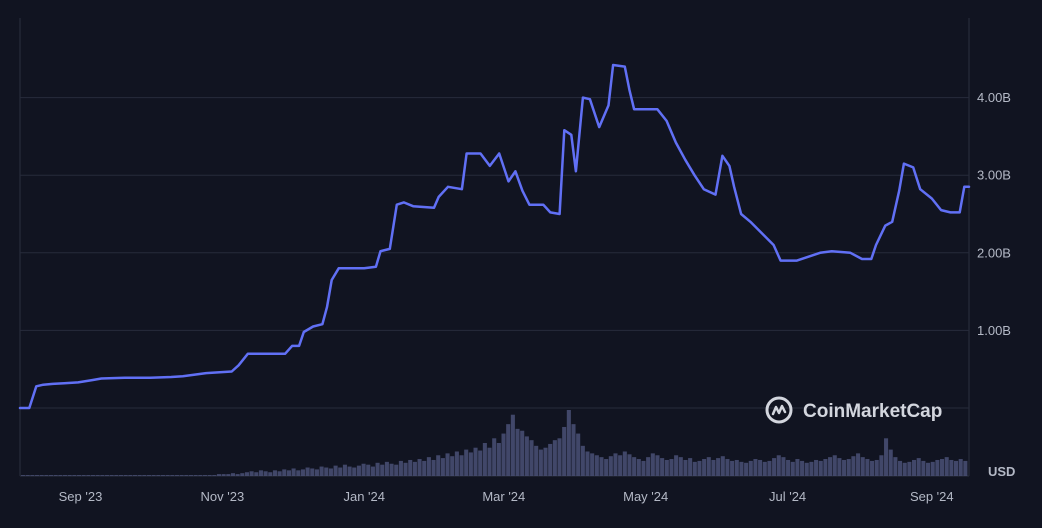  Describe the element at coordinates (787, 496) in the screenshot. I see `x-tick-label: Jul '24` at that location.